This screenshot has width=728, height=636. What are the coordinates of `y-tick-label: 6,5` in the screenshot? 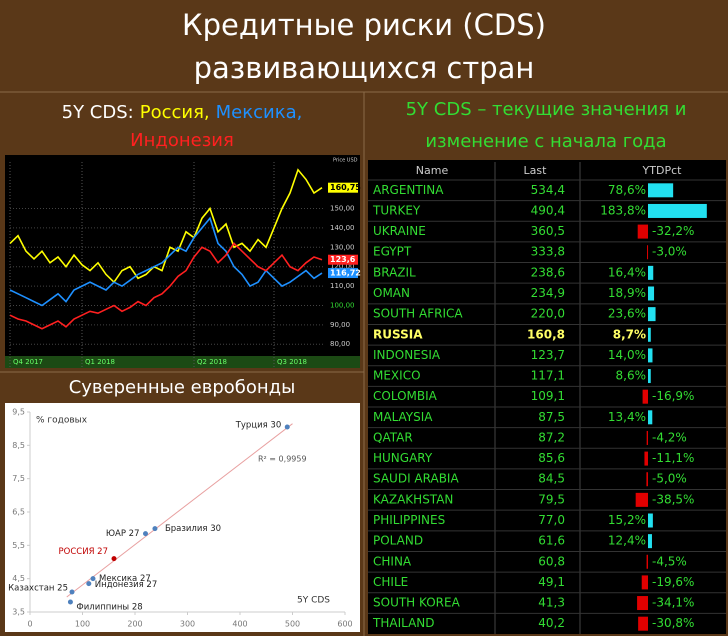 It's located at (18, 512).